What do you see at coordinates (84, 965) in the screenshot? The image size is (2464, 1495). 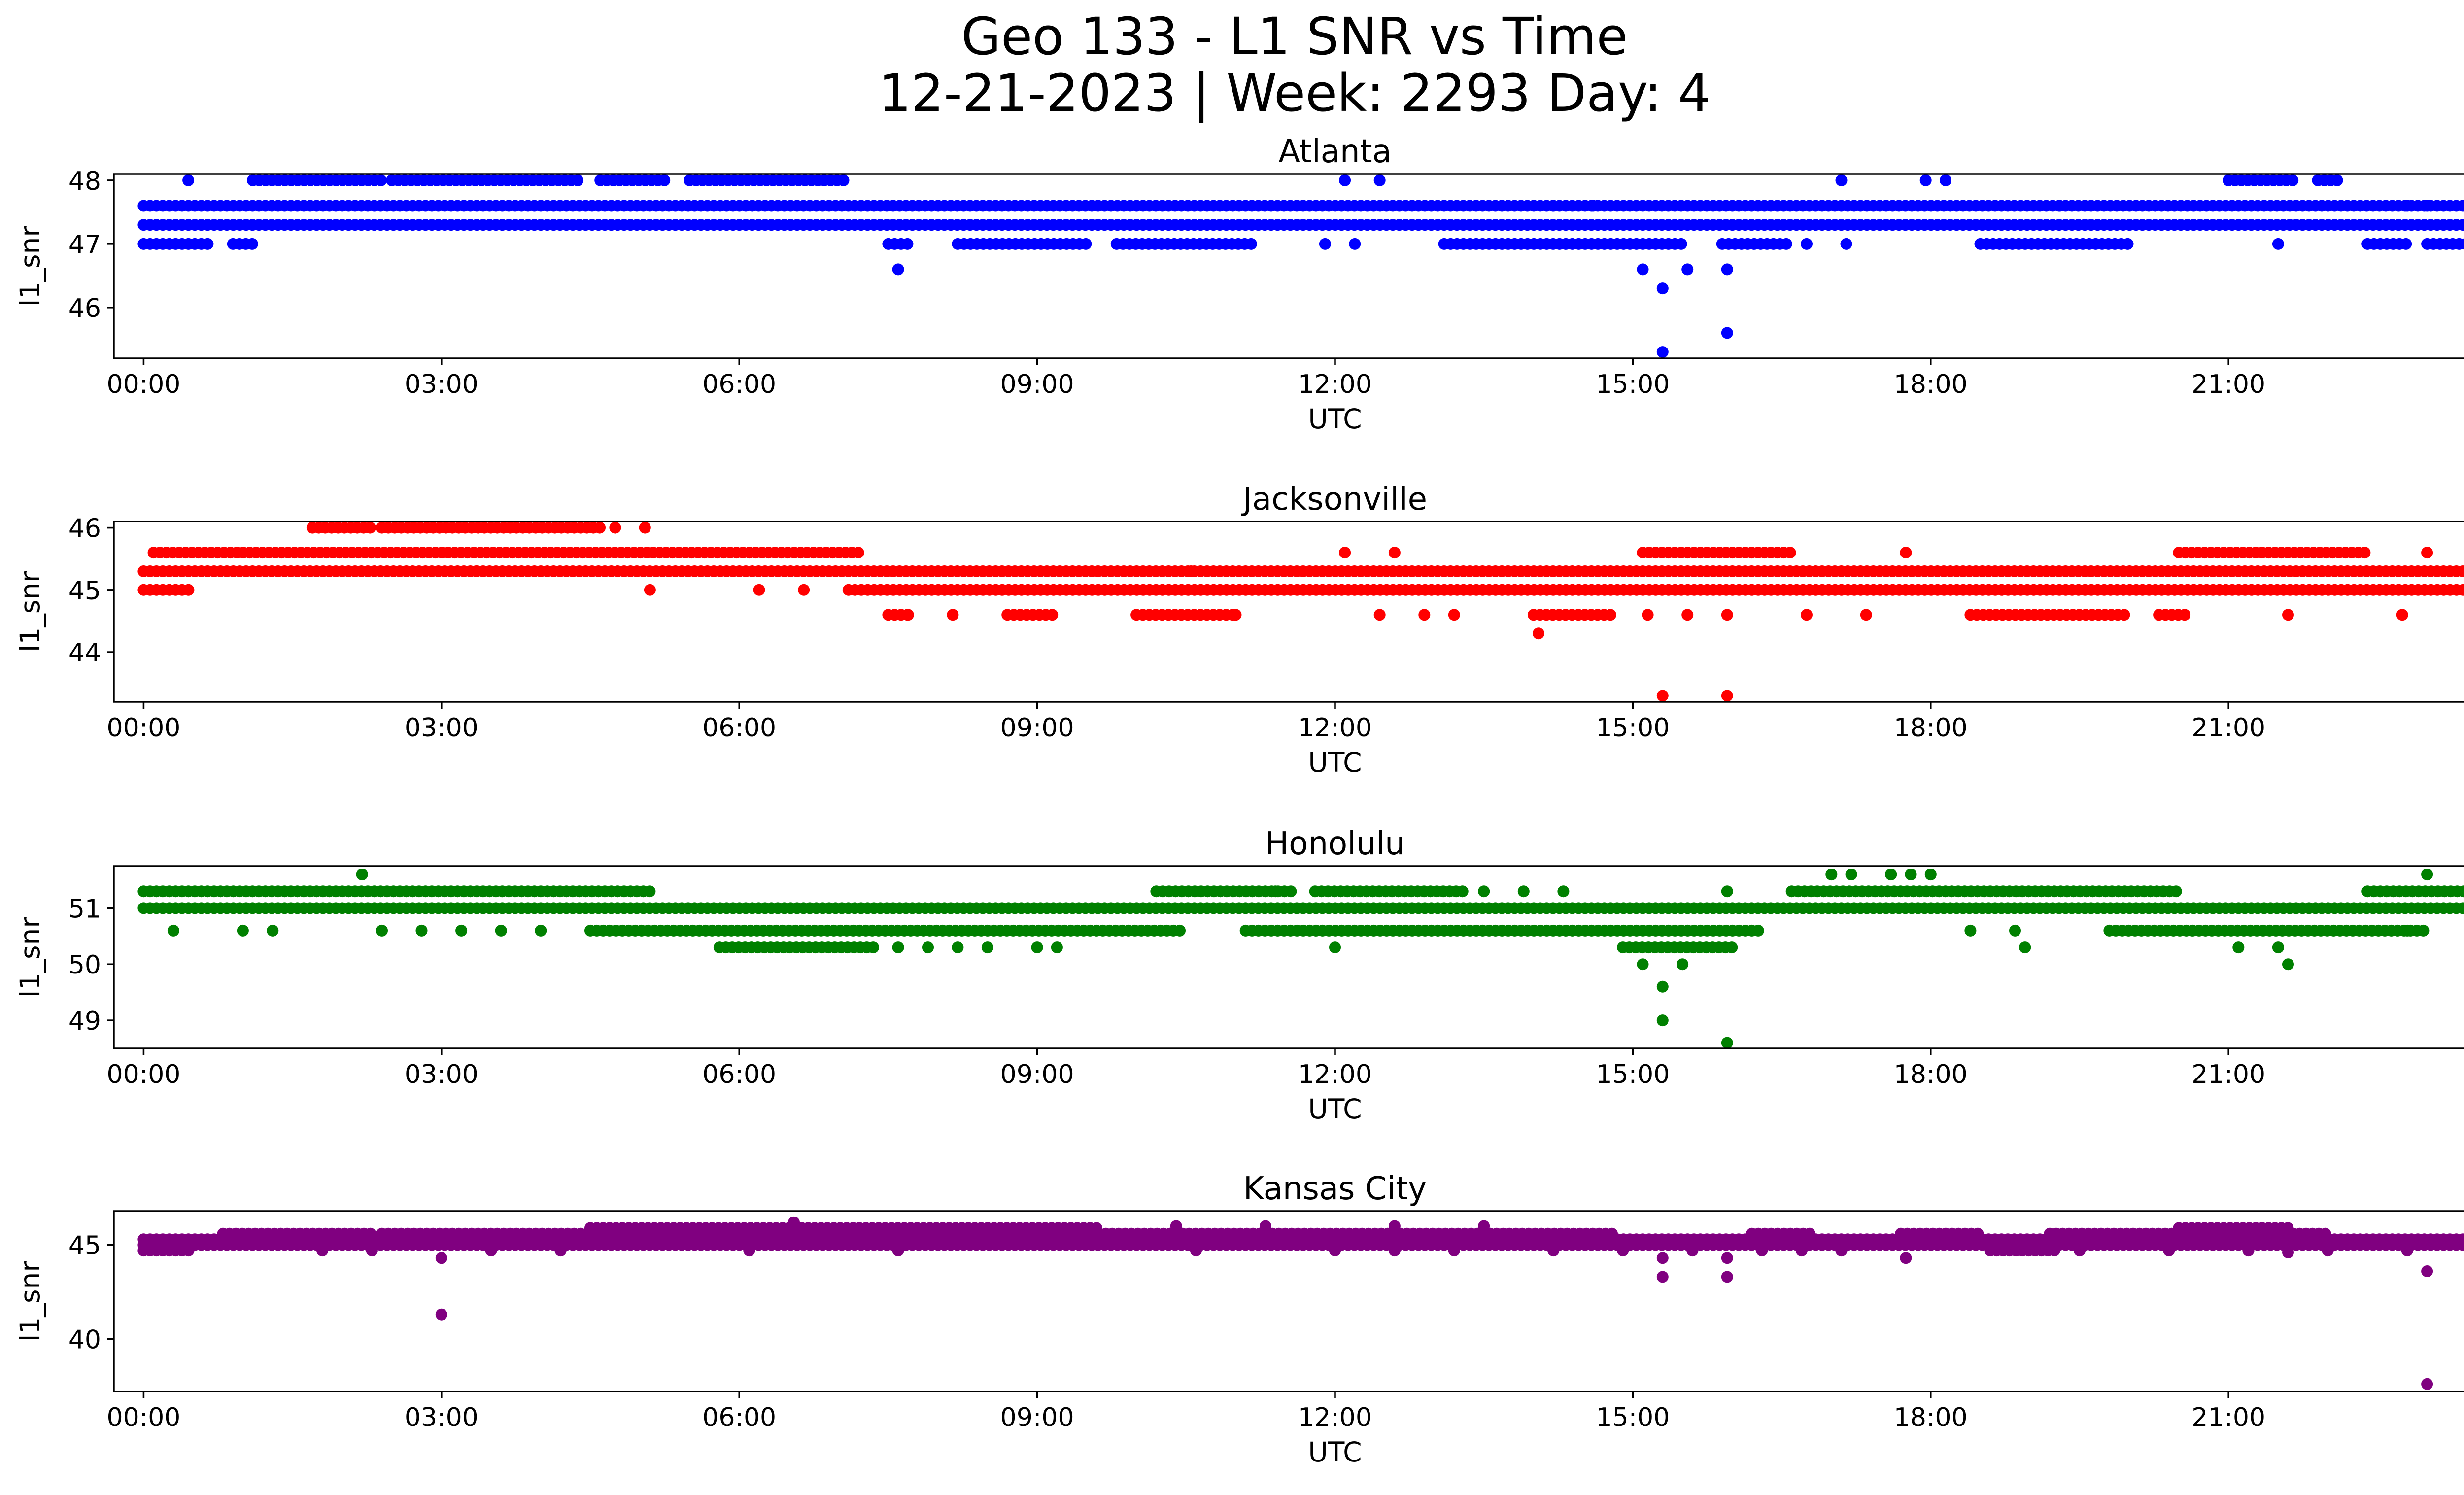 I see `y-tick-label: 50` at bounding box center [84, 965].